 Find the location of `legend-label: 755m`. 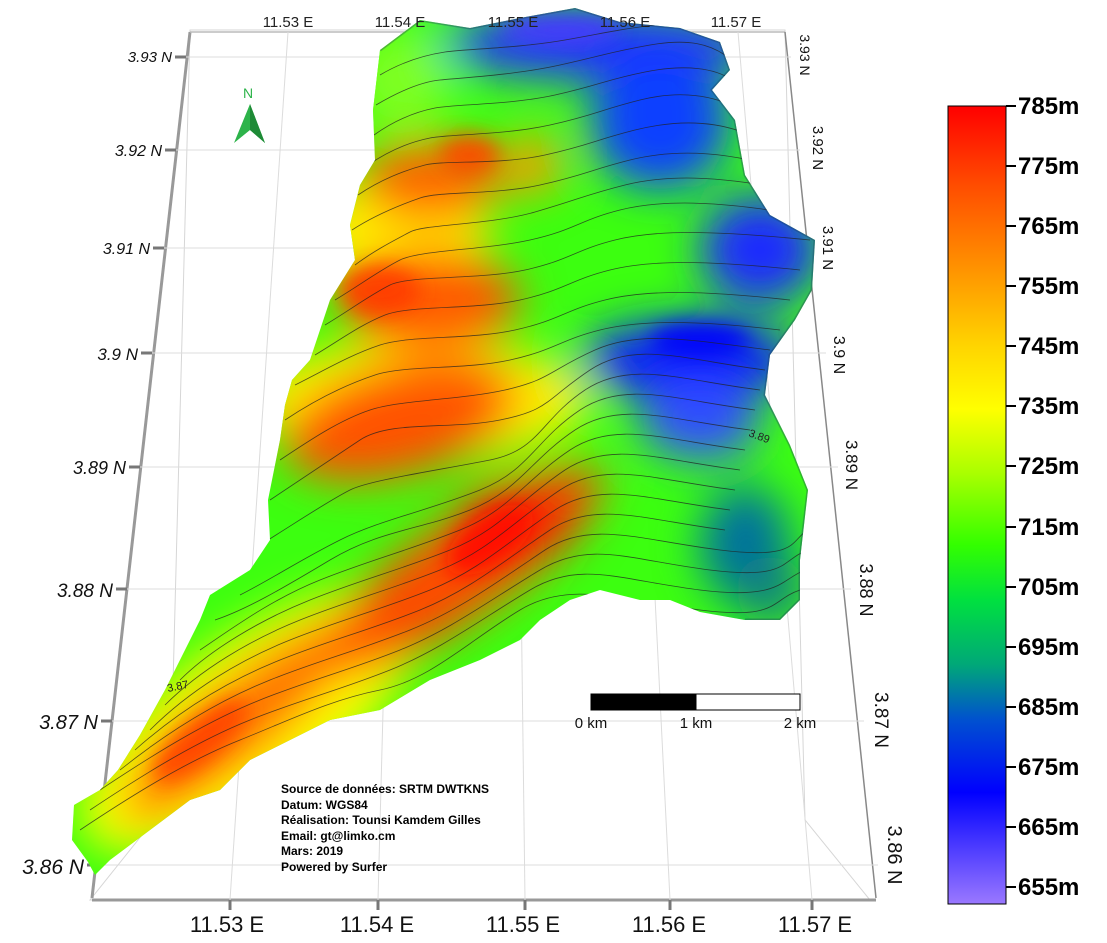

legend-label: 755m is located at coordinates (1048, 286).